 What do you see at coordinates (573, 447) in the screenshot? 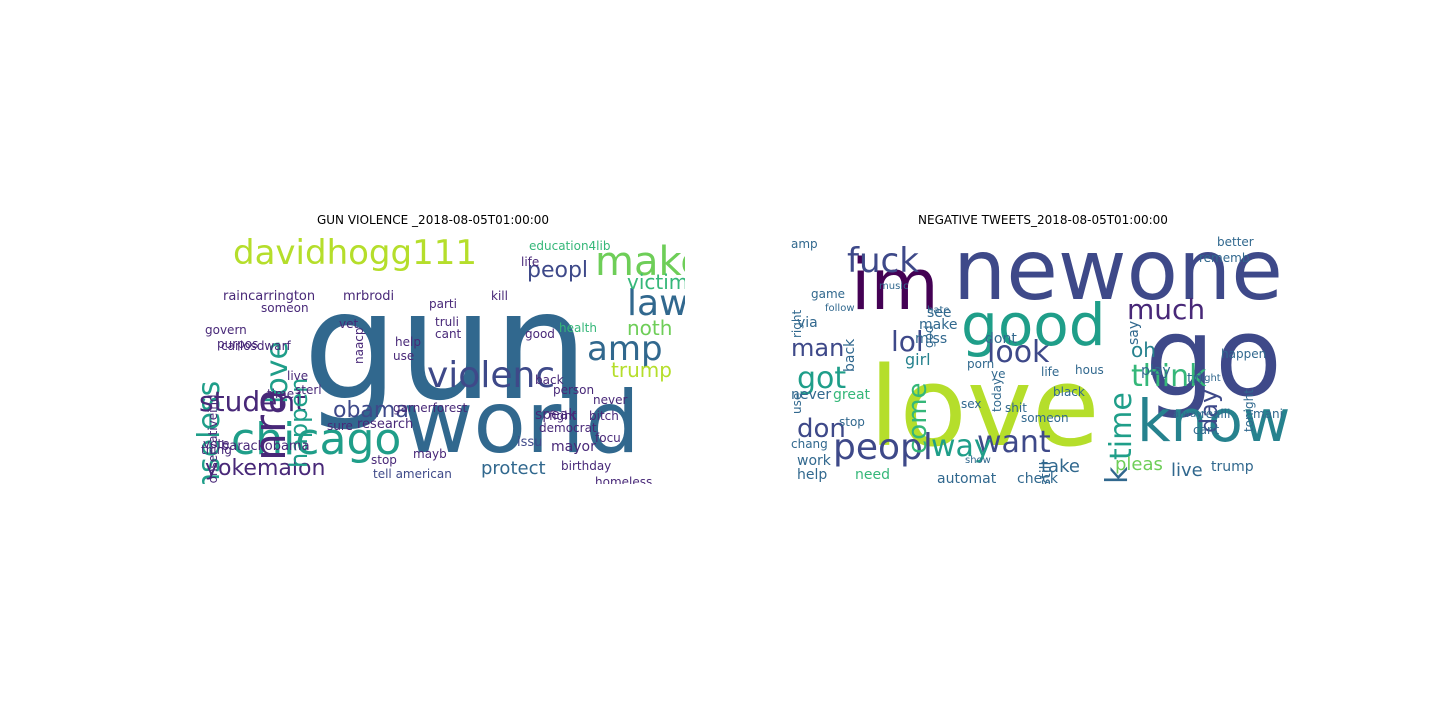
I see `word-mayor: mayor` at bounding box center [573, 447].